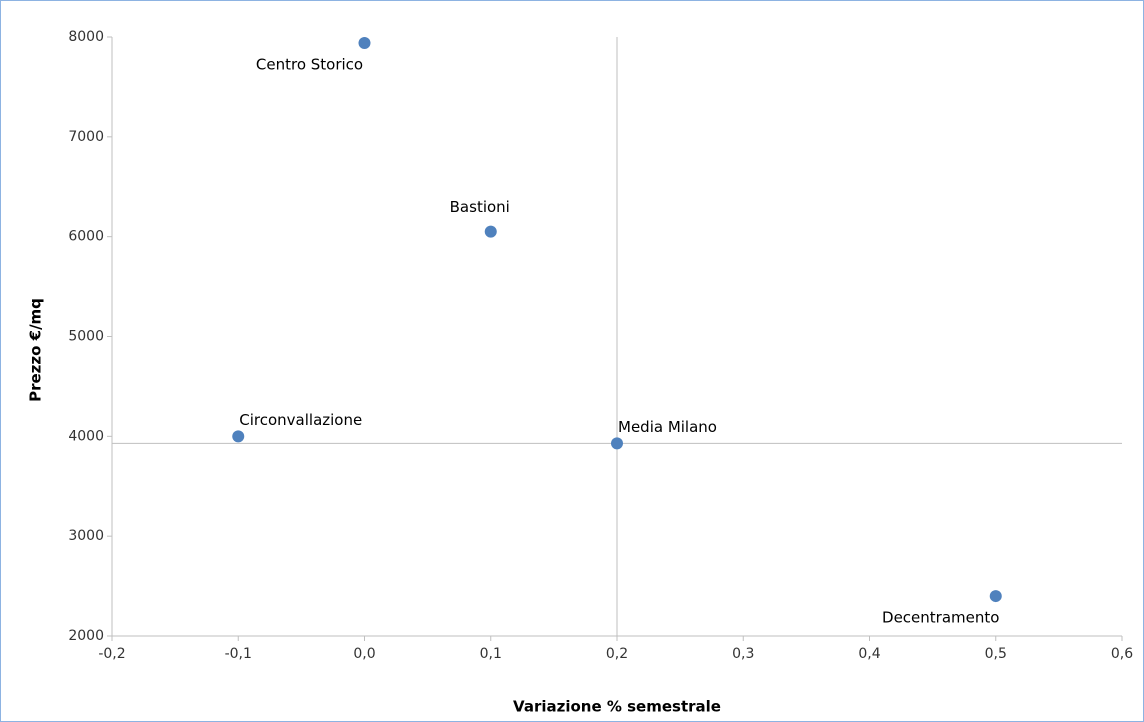  What do you see at coordinates (86, 137) in the screenshot?
I see `y-tick-label: 7000` at bounding box center [86, 137].